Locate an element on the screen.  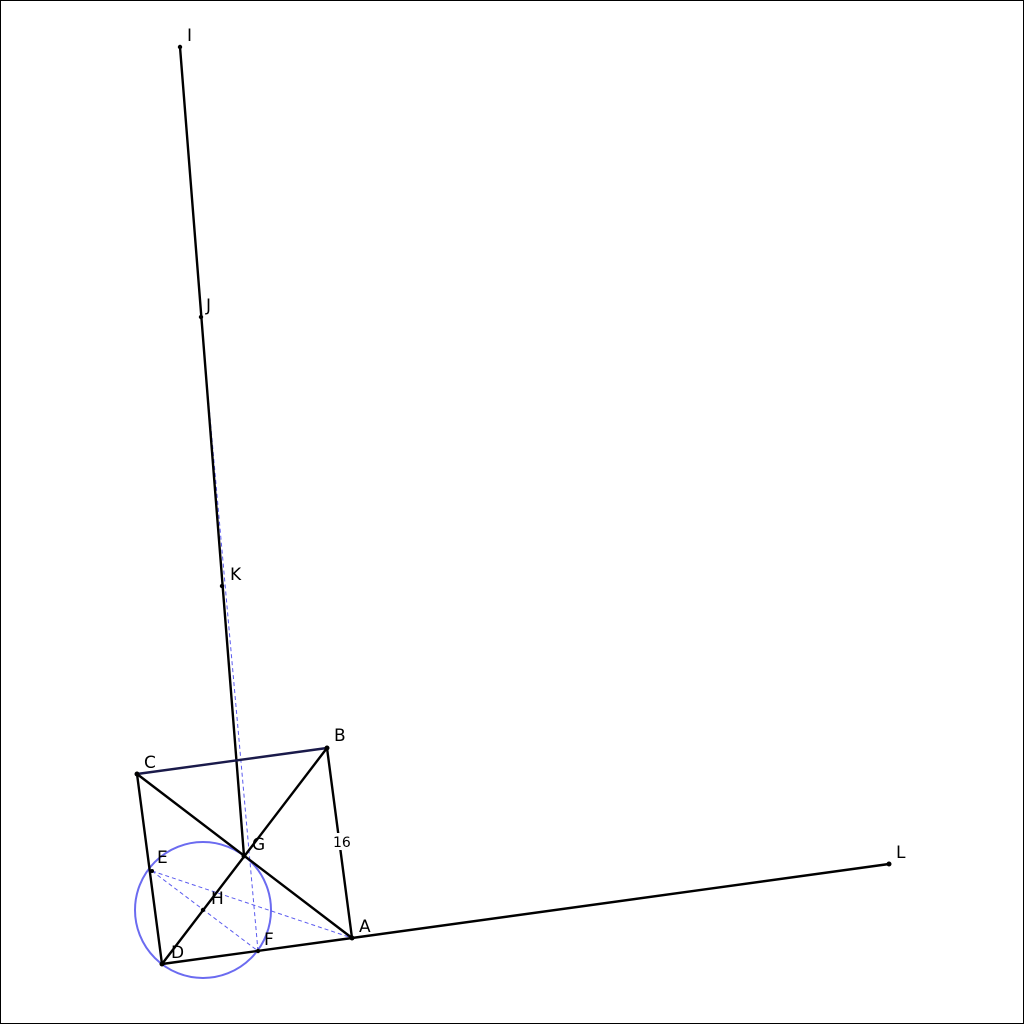
label-b: B is located at coordinates (340, 736).